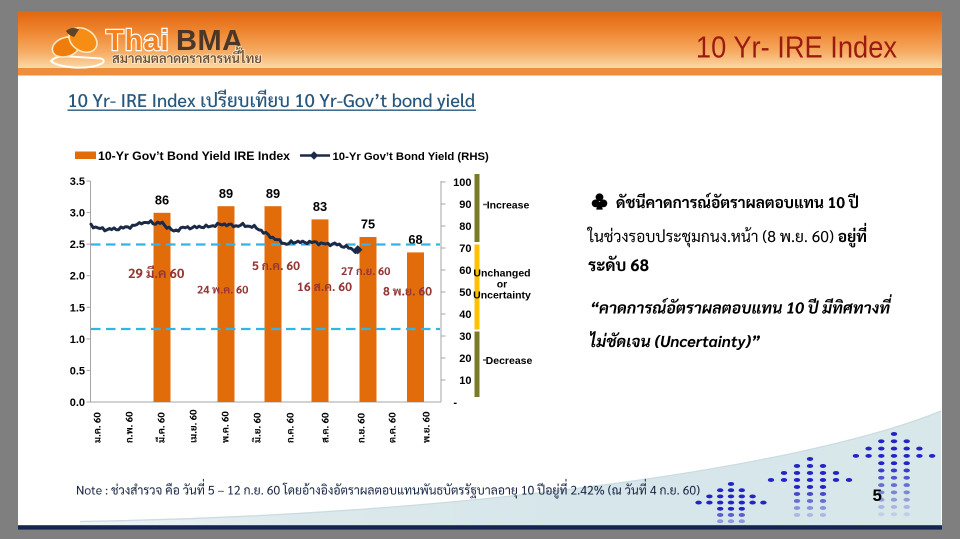 Image resolution: width=960 pixels, height=539 pixels. What do you see at coordinates (508, 206) in the screenshot?
I see `svg-text: Increase` at bounding box center [508, 206].